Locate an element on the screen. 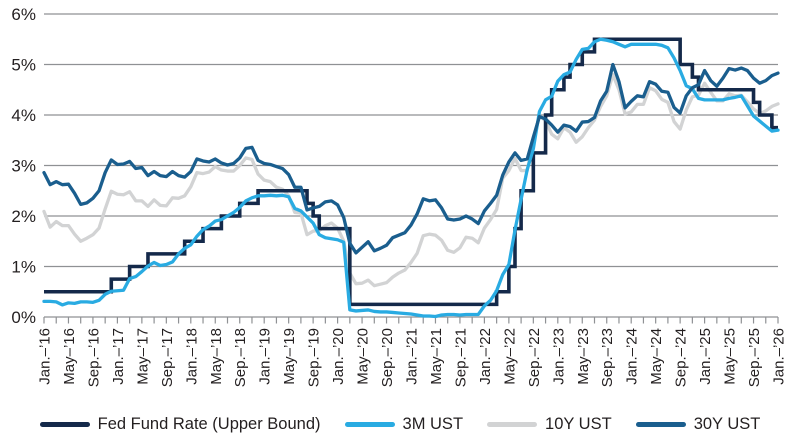  svg-text: Sep.–’25 is located at coordinates (754, 357).